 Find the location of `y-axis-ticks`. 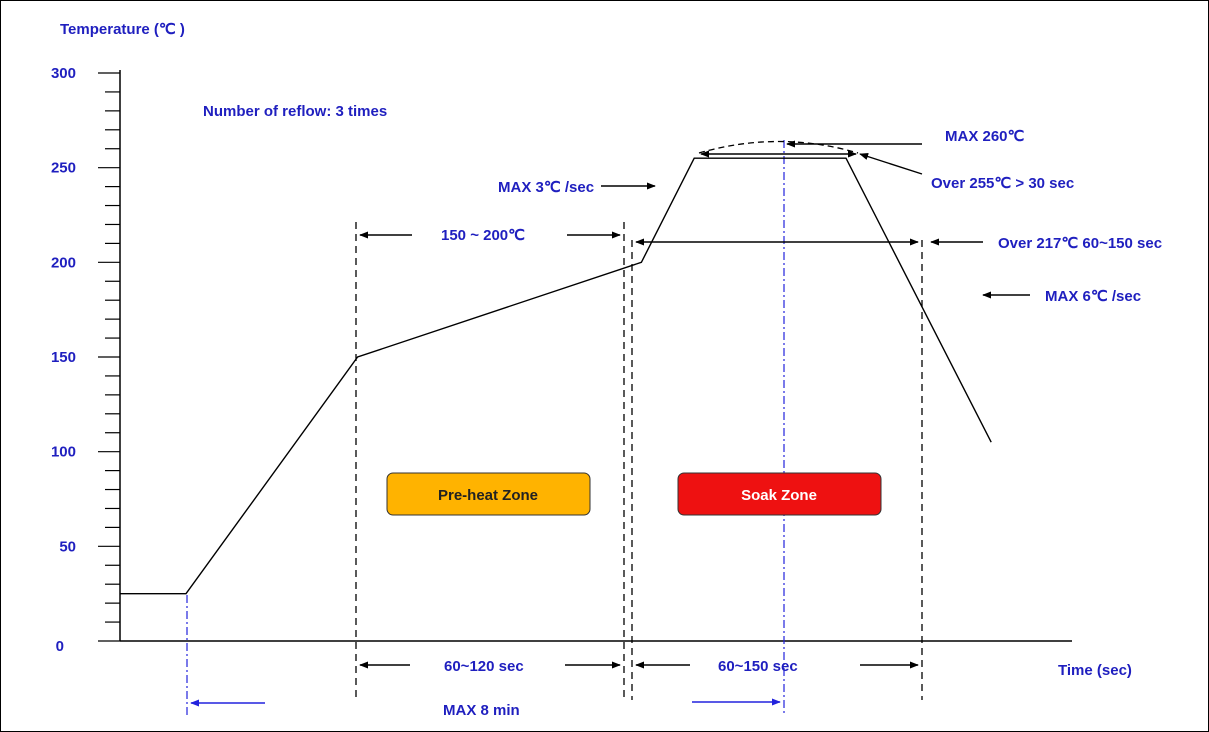

y-axis-ticks is located at coordinates (109, 357).